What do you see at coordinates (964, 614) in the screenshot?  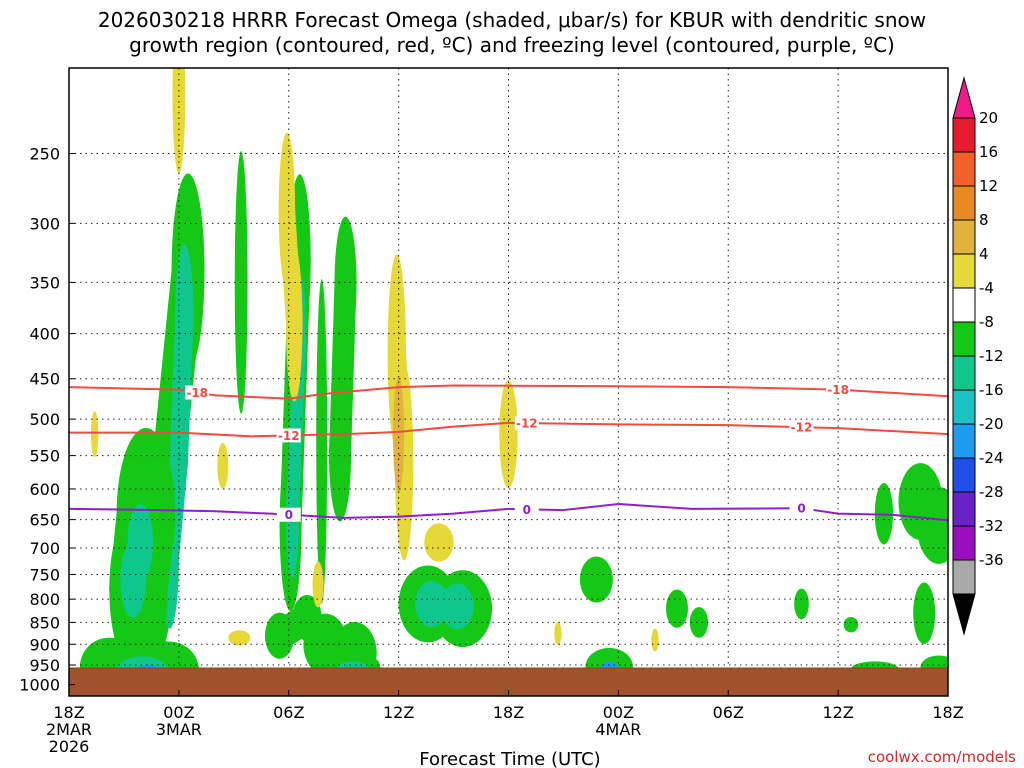 I see `colorbar-bottom-arrow` at bounding box center [964, 614].